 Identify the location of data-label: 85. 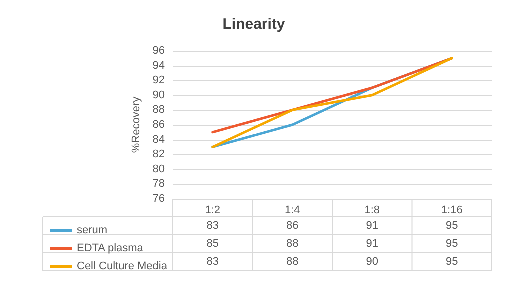
(212, 244).